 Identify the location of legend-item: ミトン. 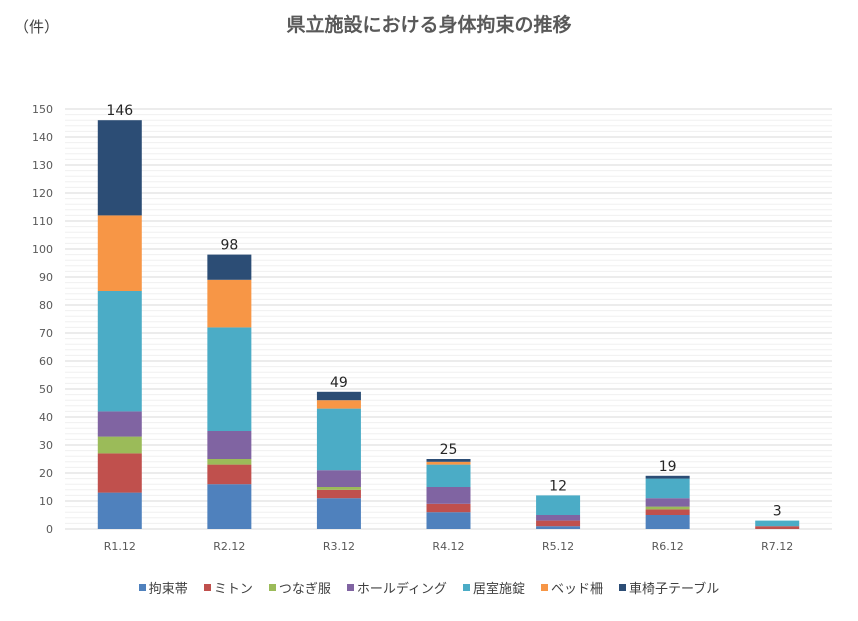
(228, 587).